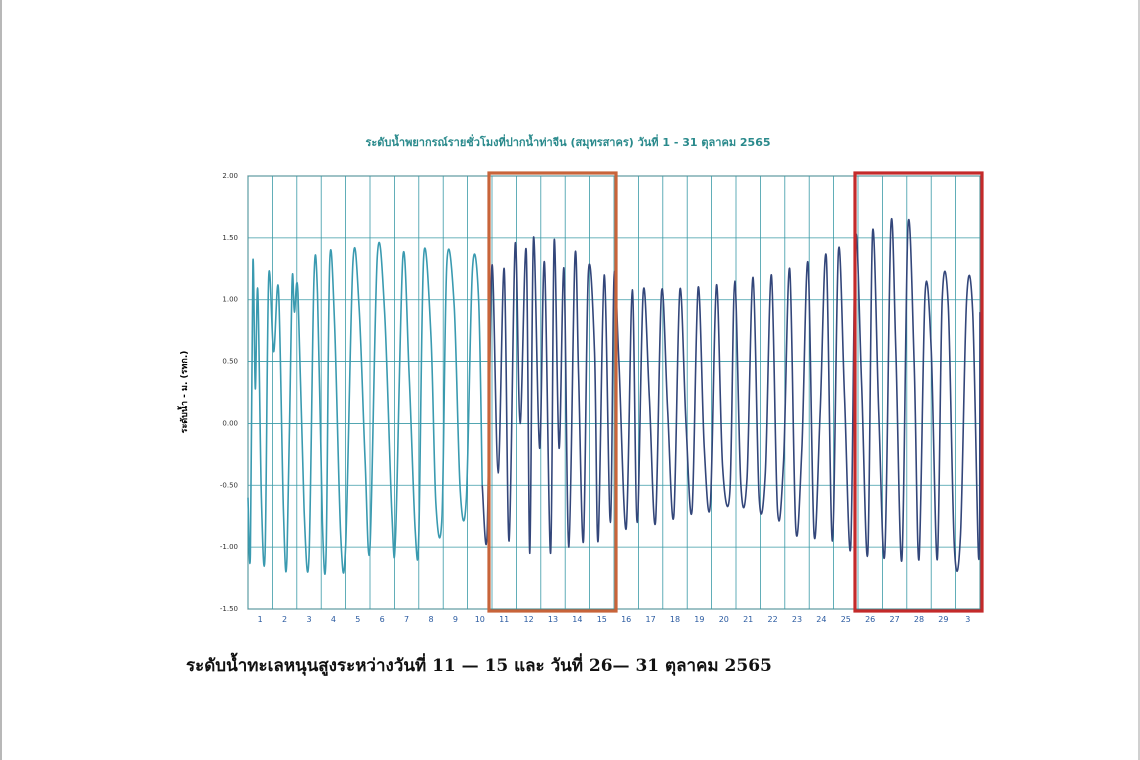  Describe the element at coordinates (333, 619) in the screenshot. I see `x-tick-label: 4` at that location.